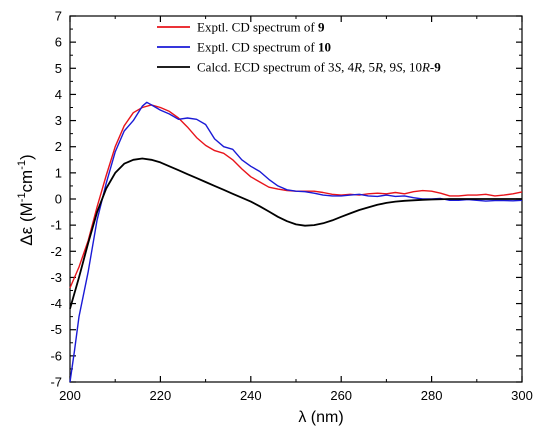 Image resolution: width=550 pixels, height=434 pixels. I want to click on y-axis-title-end: ), so click(26, 157).